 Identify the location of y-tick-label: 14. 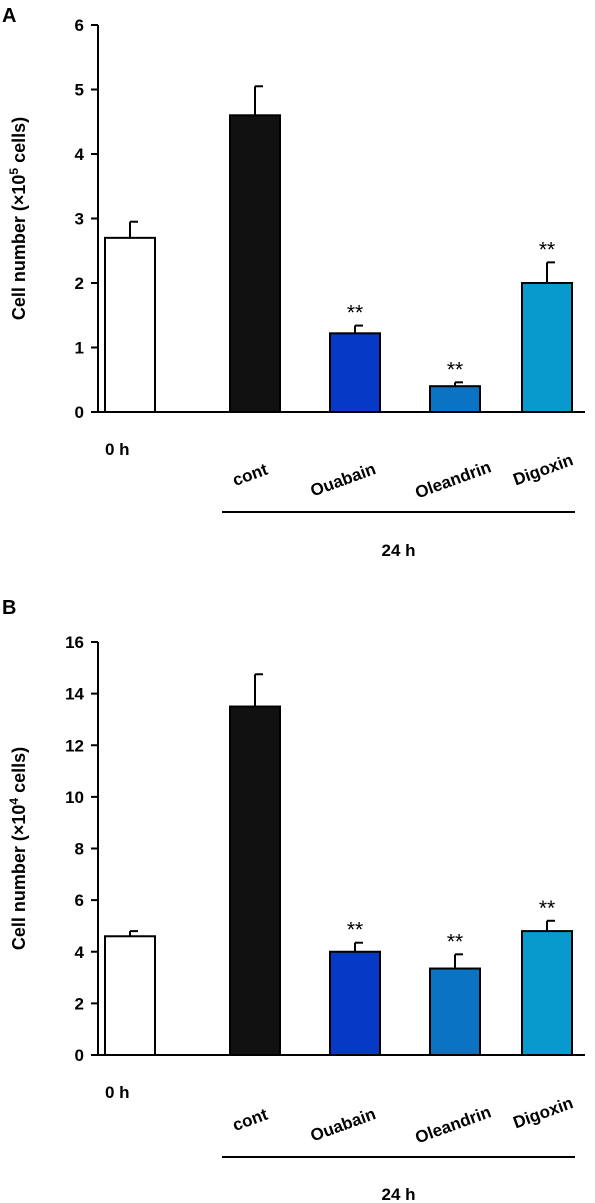
(74, 694).